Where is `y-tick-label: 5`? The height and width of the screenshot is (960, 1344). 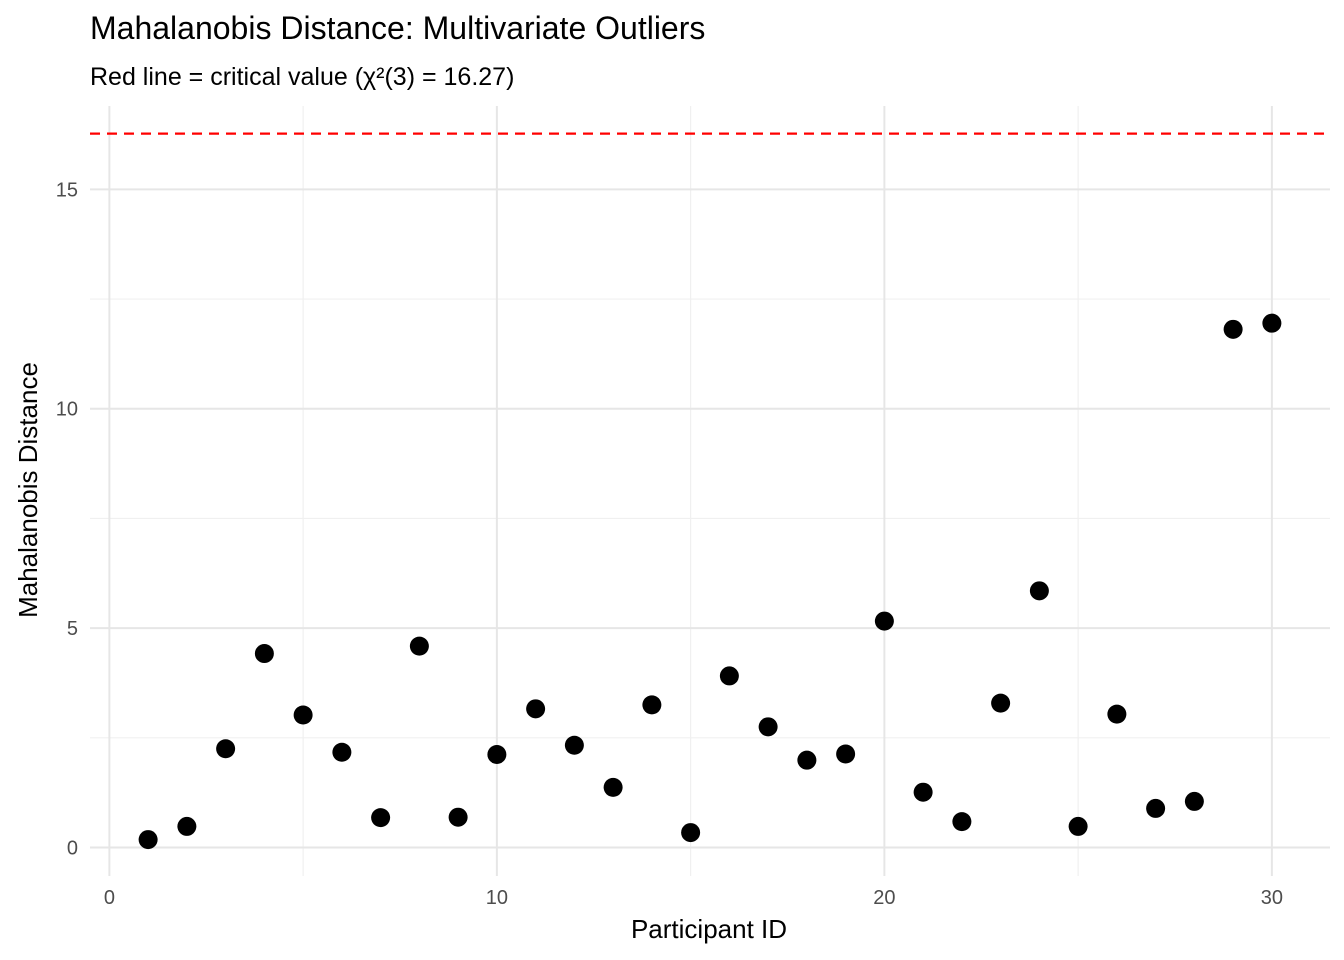 y-tick-label: 5 is located at coordinates (72, 629).